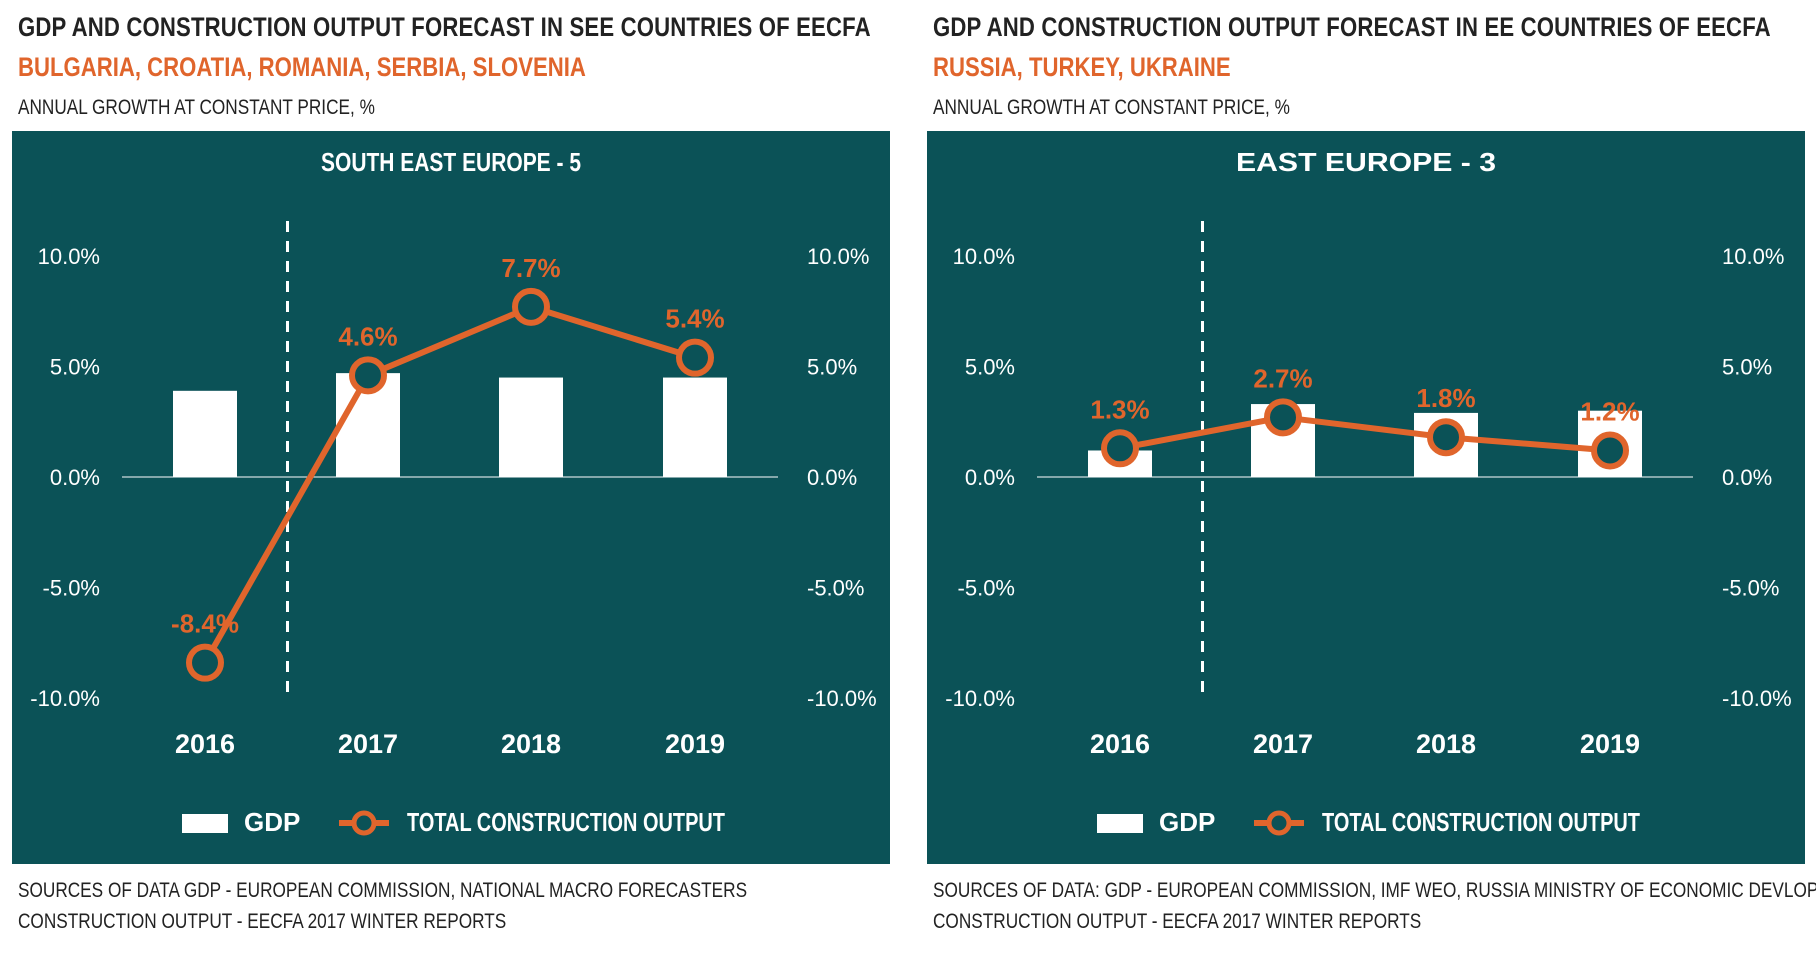  I want to click on construction-output-label: 7.7%, so click(530, 268).